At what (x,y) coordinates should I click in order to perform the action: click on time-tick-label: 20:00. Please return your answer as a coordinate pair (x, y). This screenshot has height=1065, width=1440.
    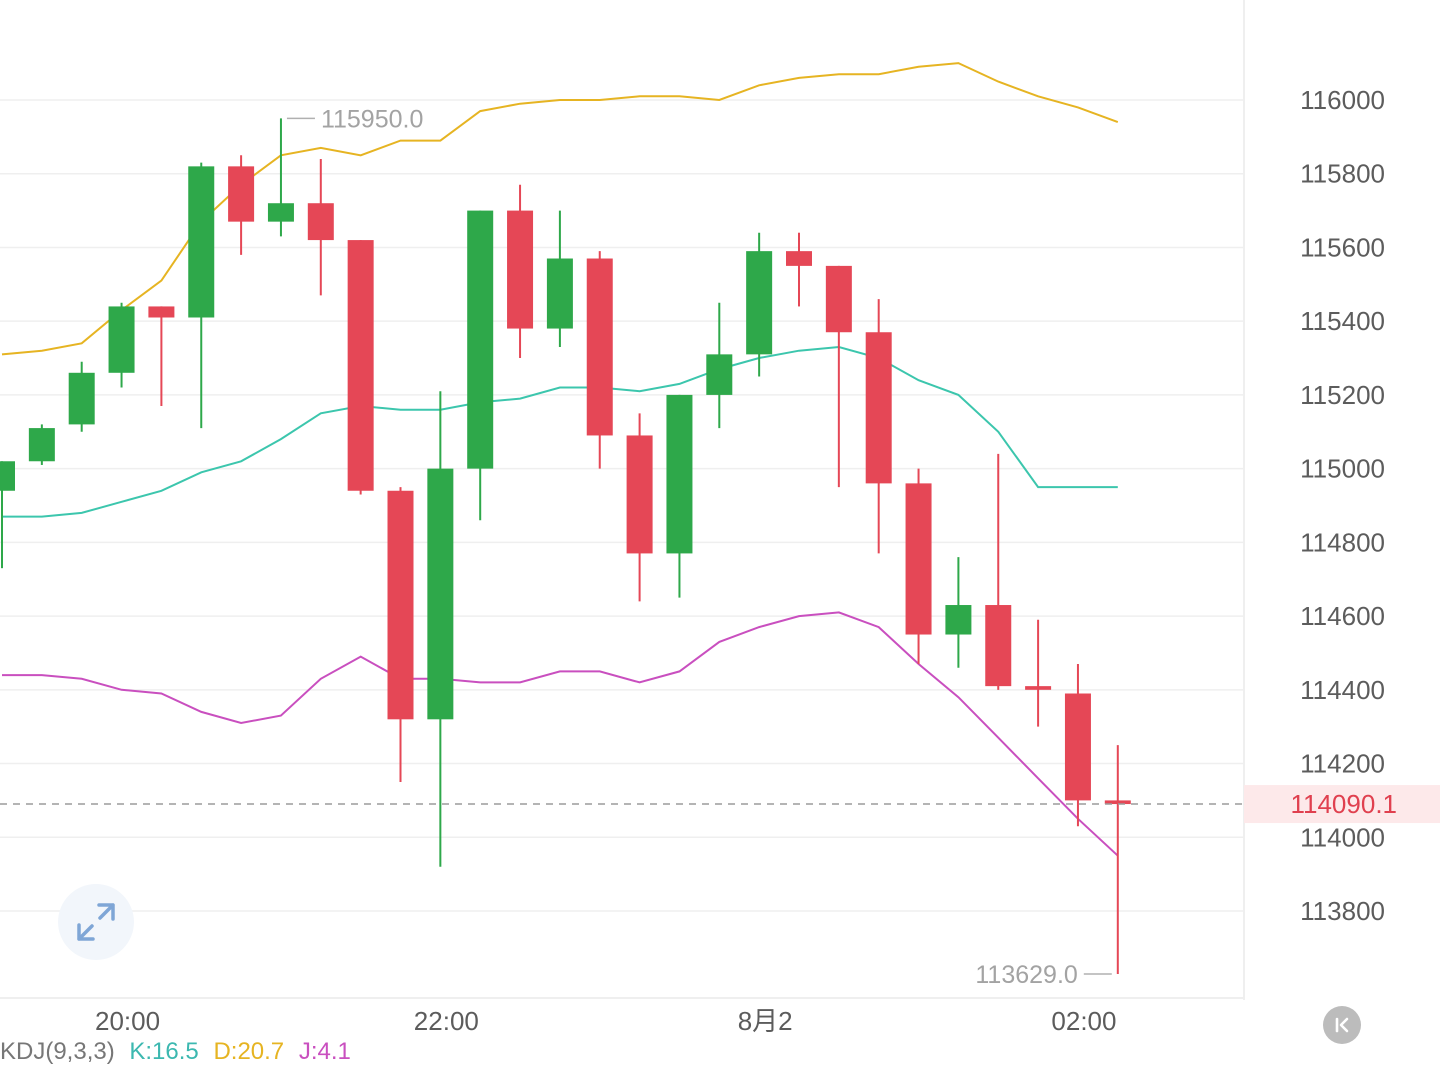
    Looking at the image, I should click on (127, 1021).